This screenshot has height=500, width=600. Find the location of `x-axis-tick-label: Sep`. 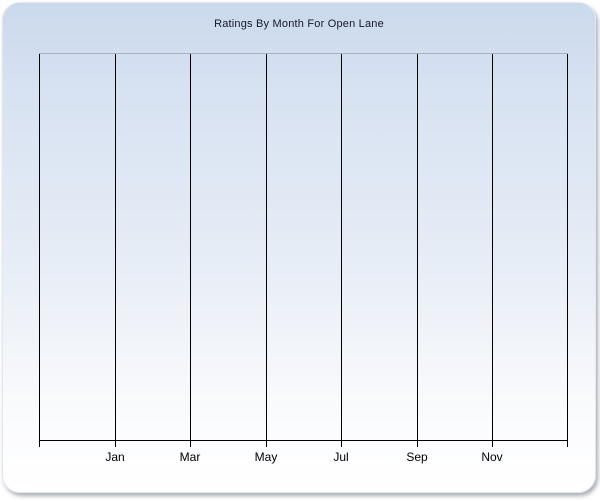

x-axis-tick-label: Sep is located at coordinates (417, 457).